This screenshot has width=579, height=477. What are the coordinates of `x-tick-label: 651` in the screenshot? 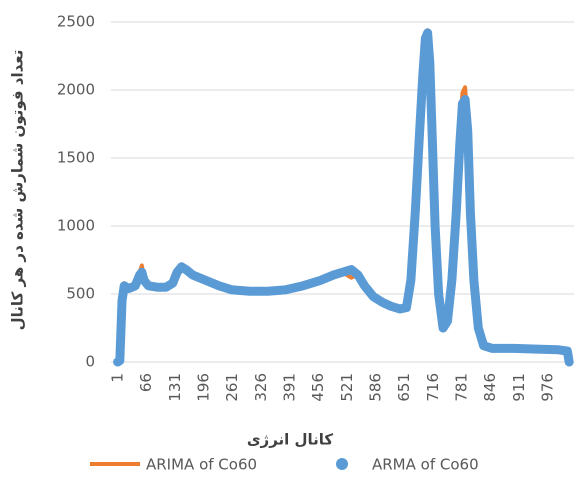 It's located at (404, 387).